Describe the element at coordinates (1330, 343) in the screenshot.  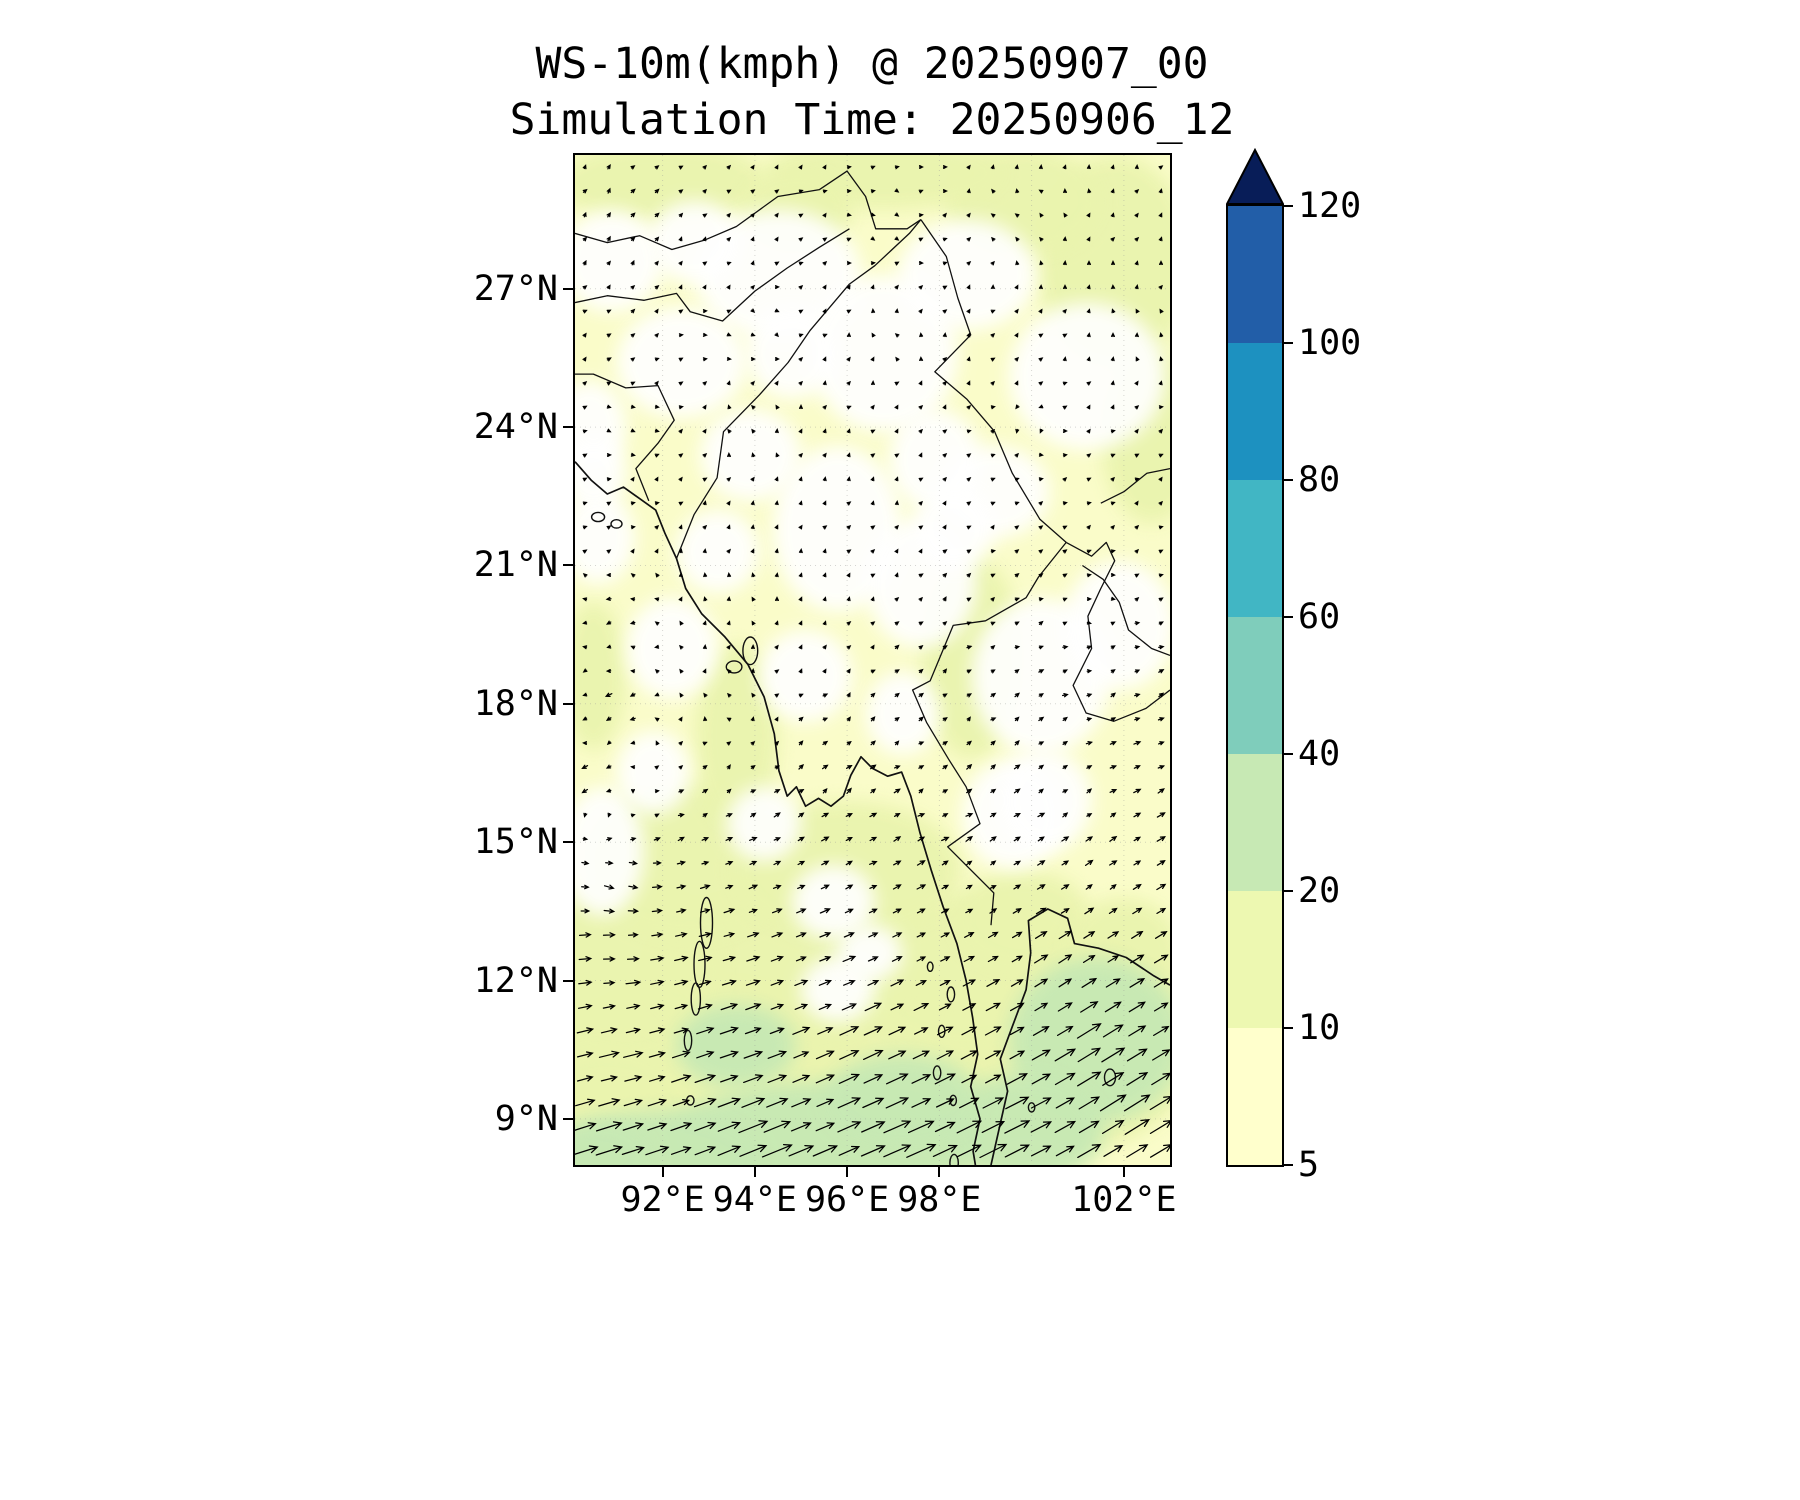
I see `colorbar-tick-label: 100` at that location.